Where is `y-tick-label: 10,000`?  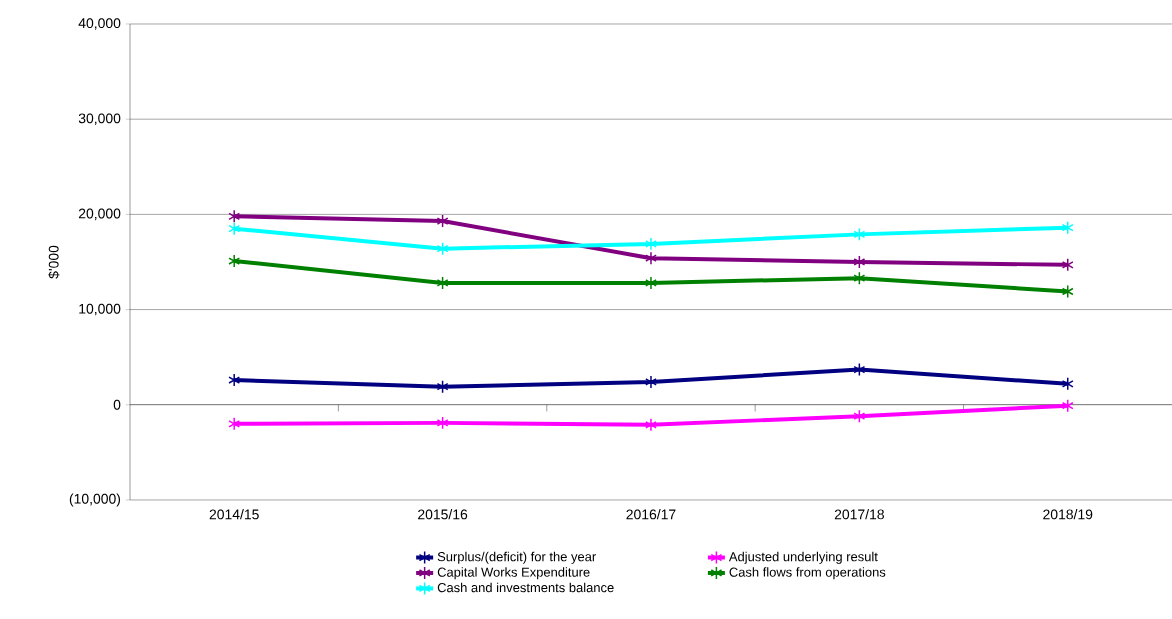 y-tick-label: 10,000 is located at coordinates (100, 309).